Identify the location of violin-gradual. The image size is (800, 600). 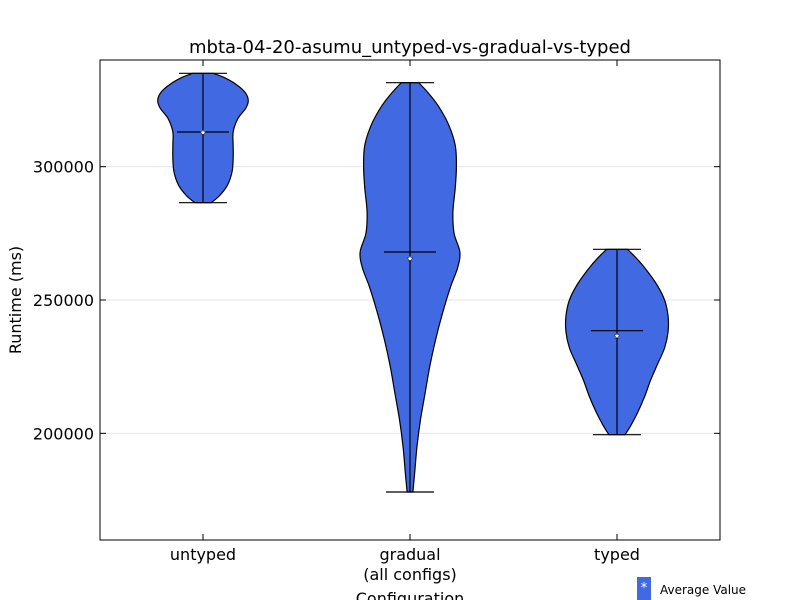
(410, 287).